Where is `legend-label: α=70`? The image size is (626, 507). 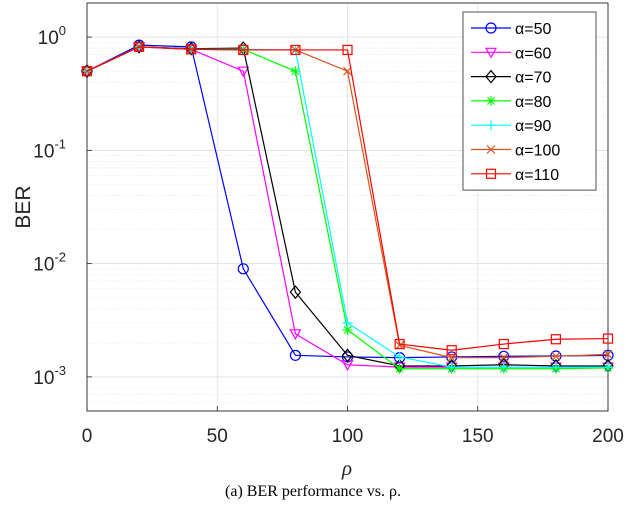
legend-label: α=70 is located at coordinates (533, 78).